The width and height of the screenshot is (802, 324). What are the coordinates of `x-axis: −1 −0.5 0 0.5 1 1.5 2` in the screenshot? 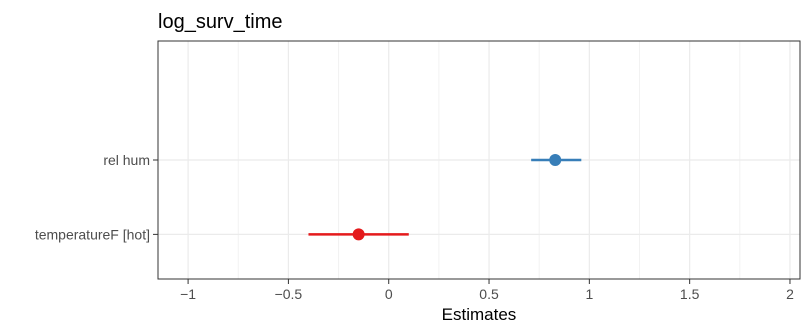 It's located at (487, 290).